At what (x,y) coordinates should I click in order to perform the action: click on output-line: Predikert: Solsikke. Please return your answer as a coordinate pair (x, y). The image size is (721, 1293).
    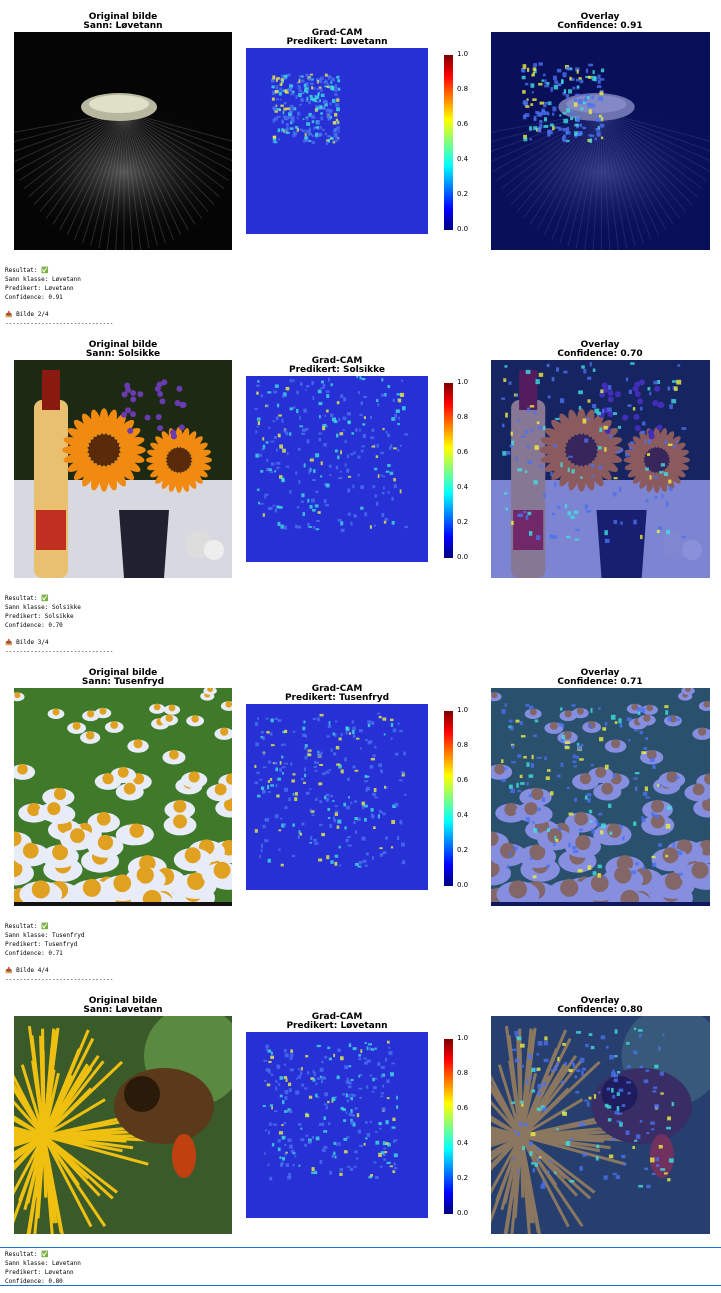
    Looking at the image, I should click on (39, 616).